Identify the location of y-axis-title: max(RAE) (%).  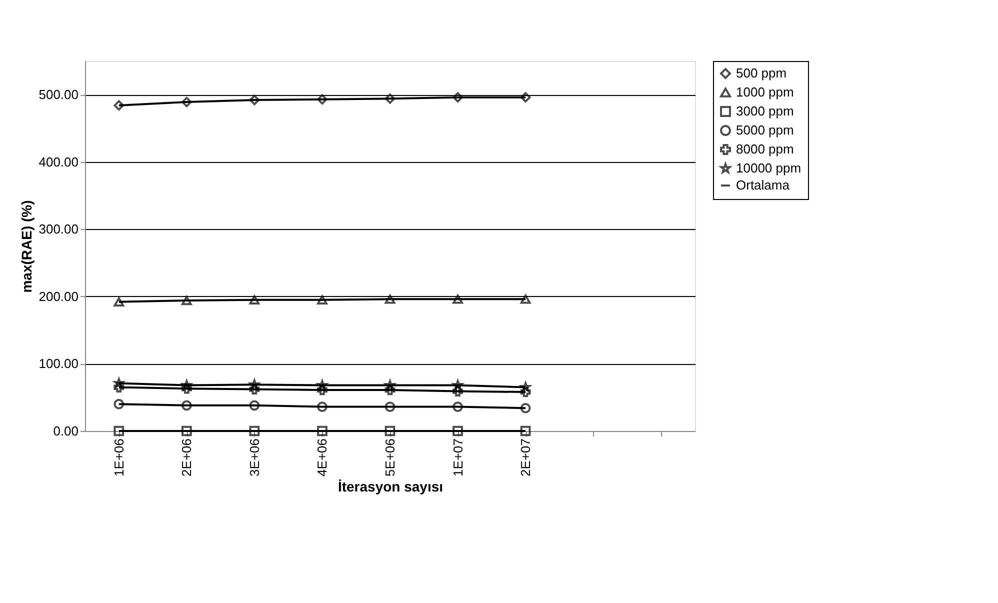
(26, 246).